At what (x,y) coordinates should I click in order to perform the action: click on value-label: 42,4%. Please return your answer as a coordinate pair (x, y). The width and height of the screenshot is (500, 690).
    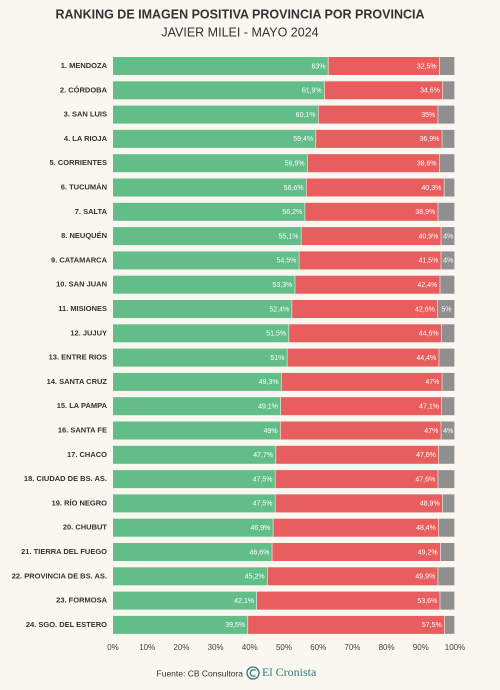
    Looking at the image, I should click on (427, 285).